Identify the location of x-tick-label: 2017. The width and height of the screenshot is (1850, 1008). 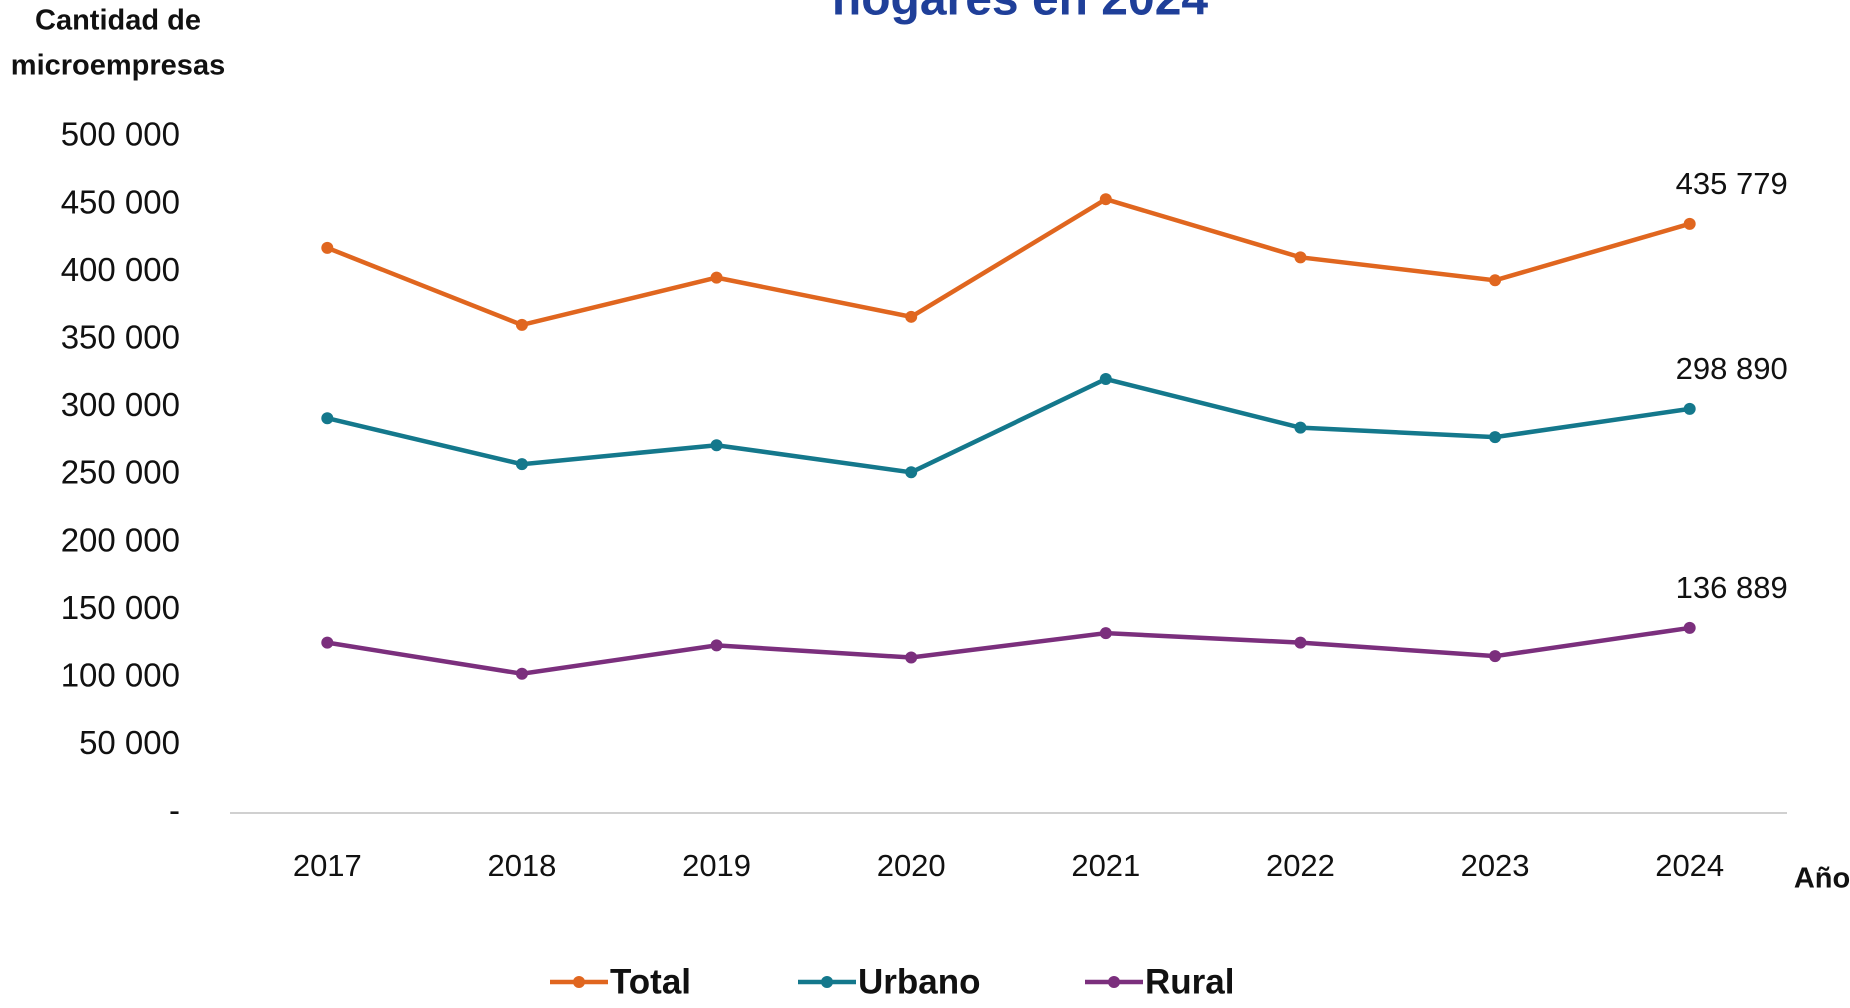
(327, 865).